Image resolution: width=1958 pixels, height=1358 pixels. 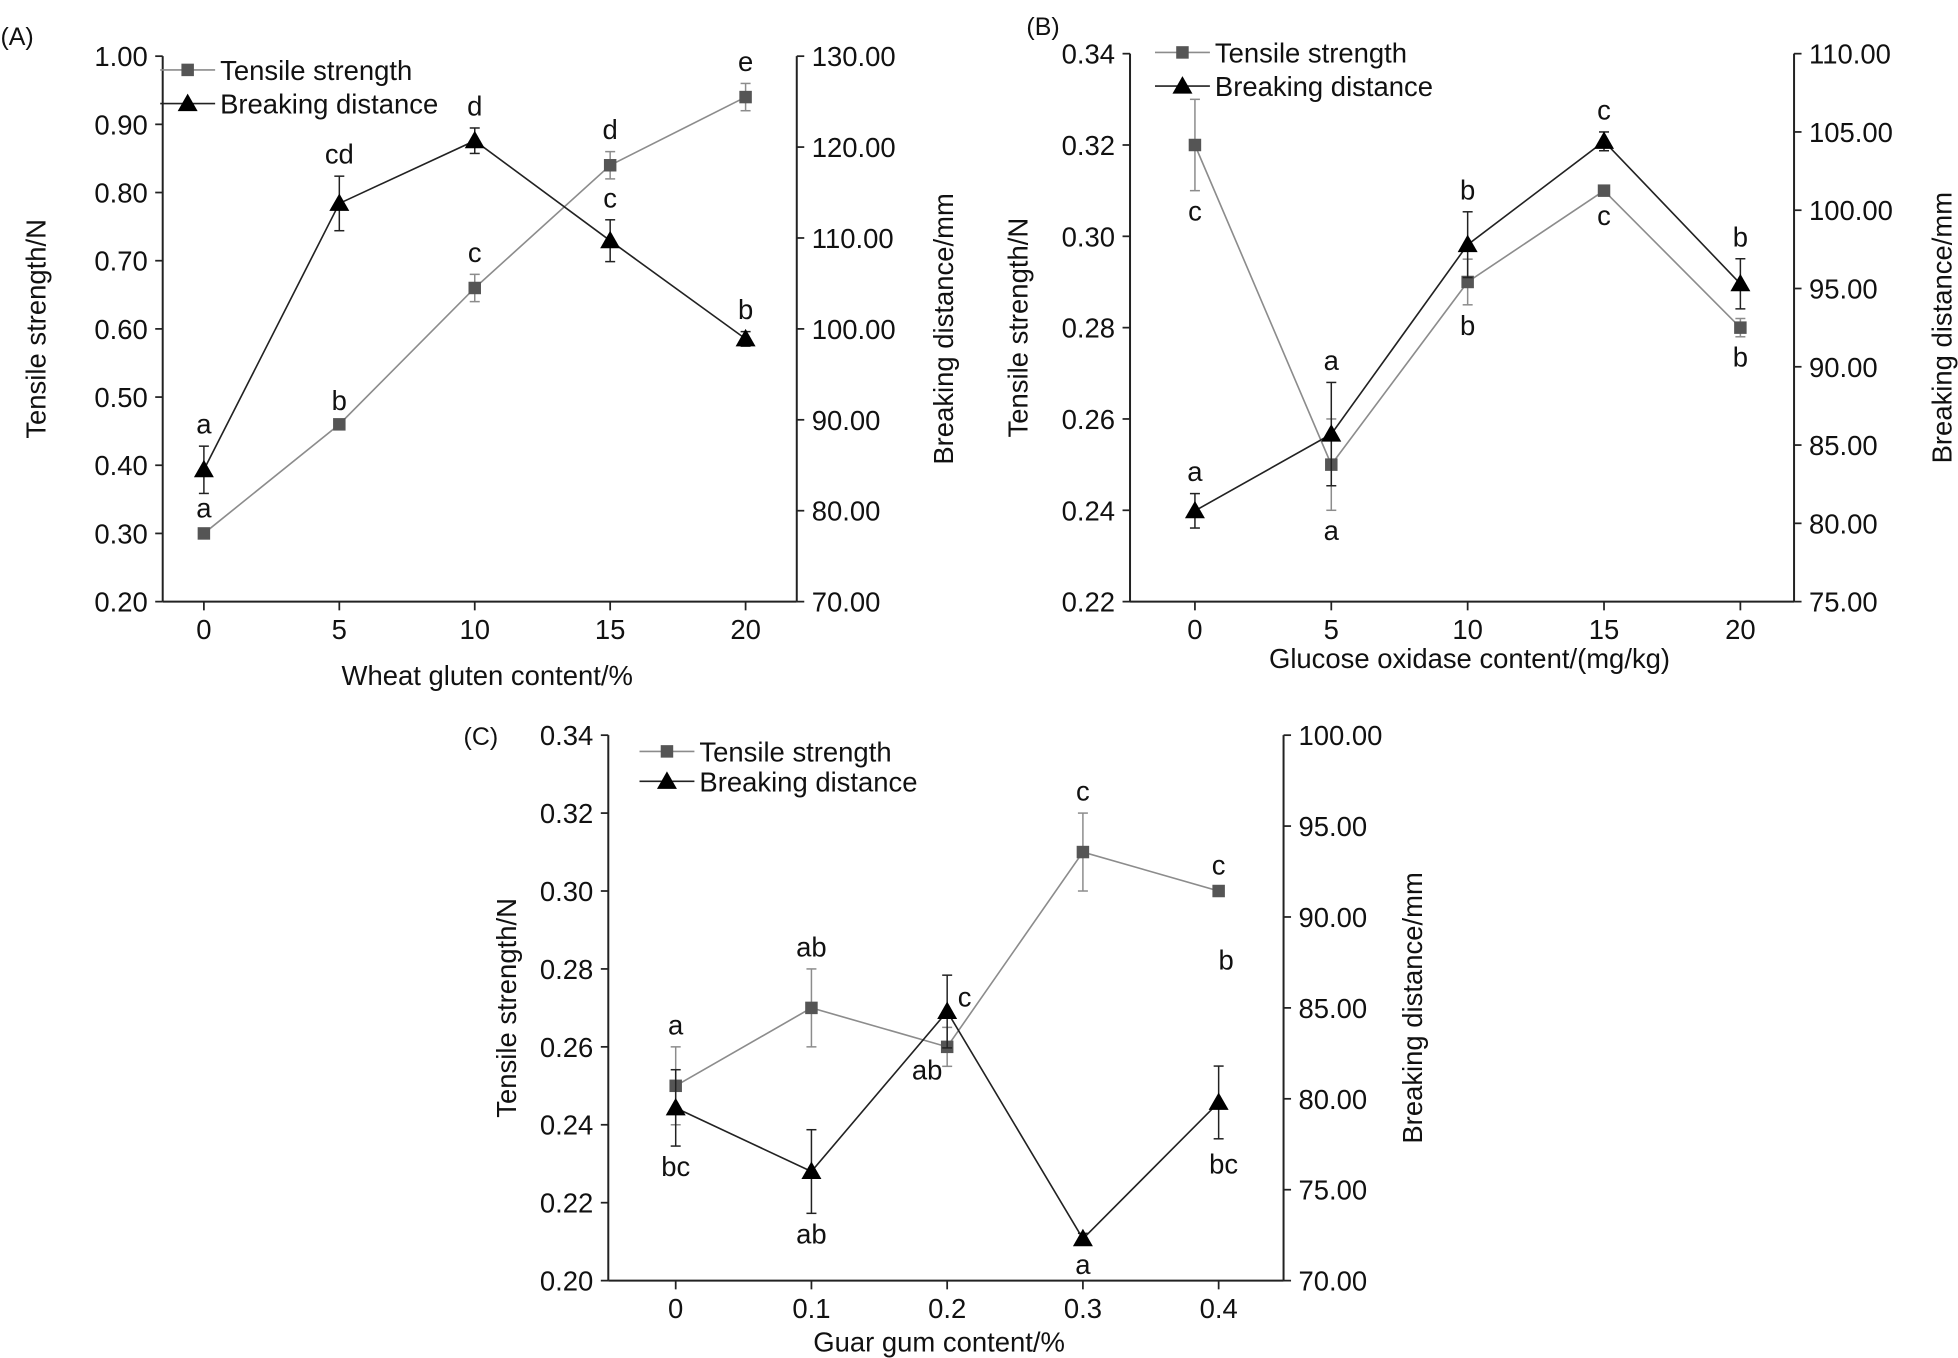 I want to click on y-tick-label: 0.34, so click(x=1088, y=54).